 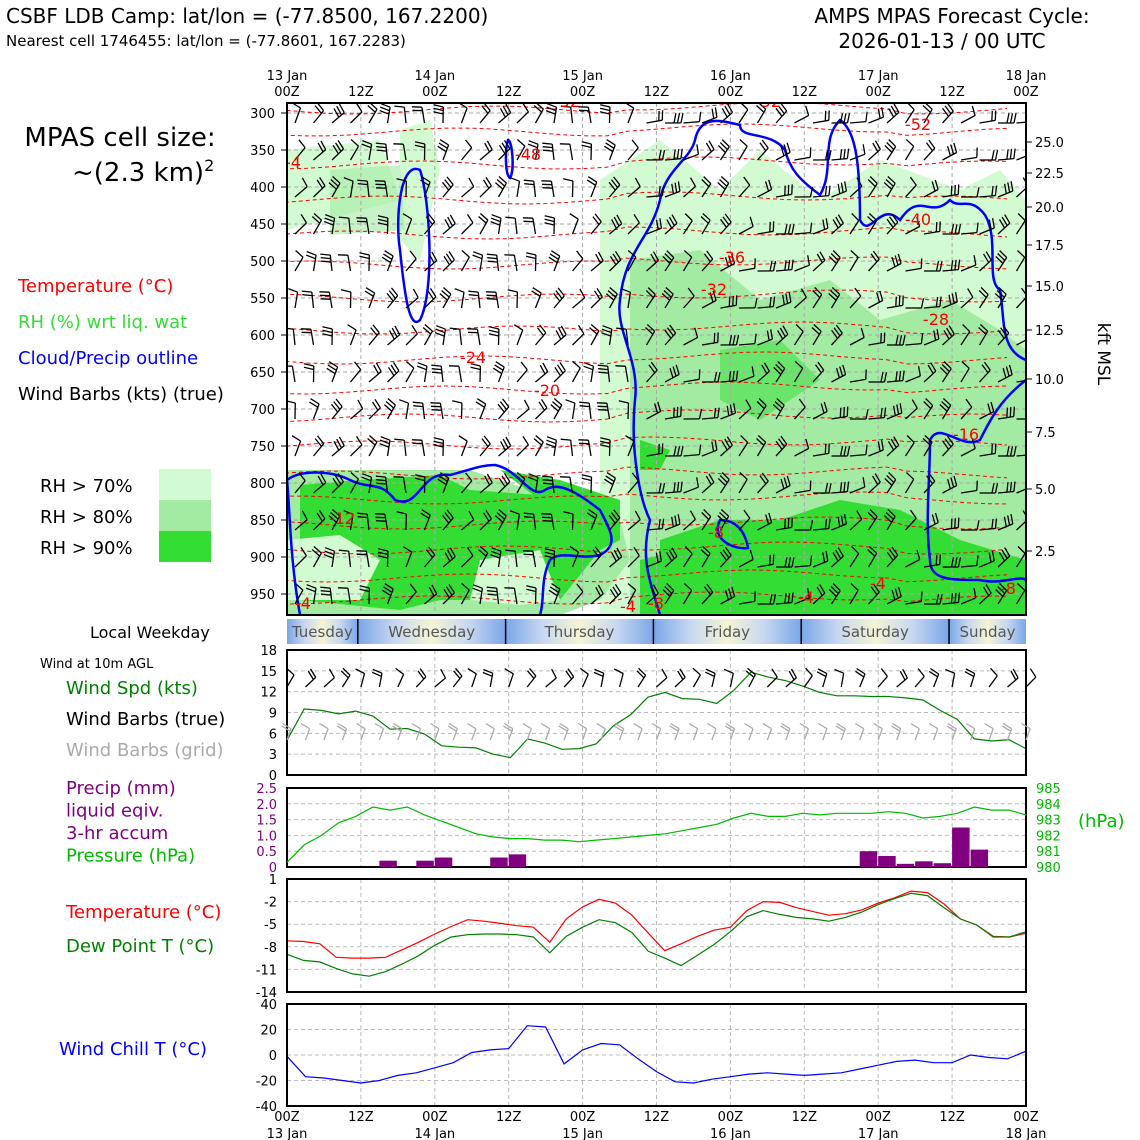 I want to click on rh-legend-label: RH > 80%, so click(x=86, y=517).